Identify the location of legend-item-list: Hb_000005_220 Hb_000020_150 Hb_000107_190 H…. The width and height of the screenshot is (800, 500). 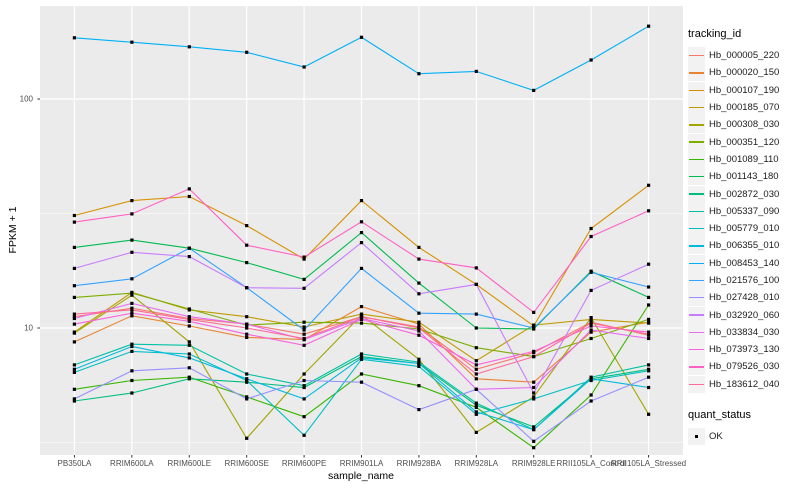
(744, 220).